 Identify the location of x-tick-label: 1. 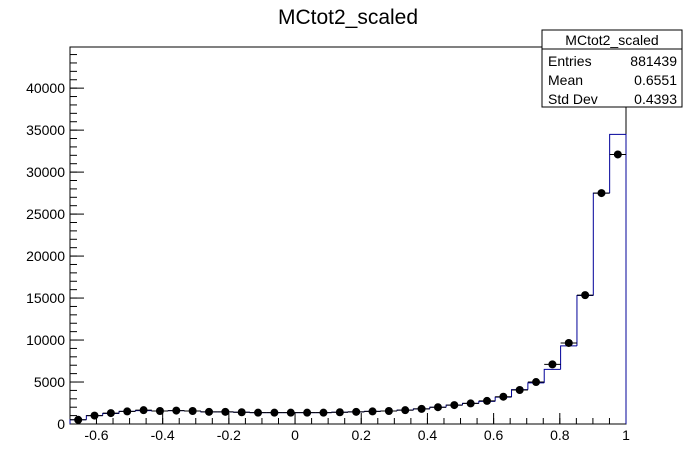
(626, 435).